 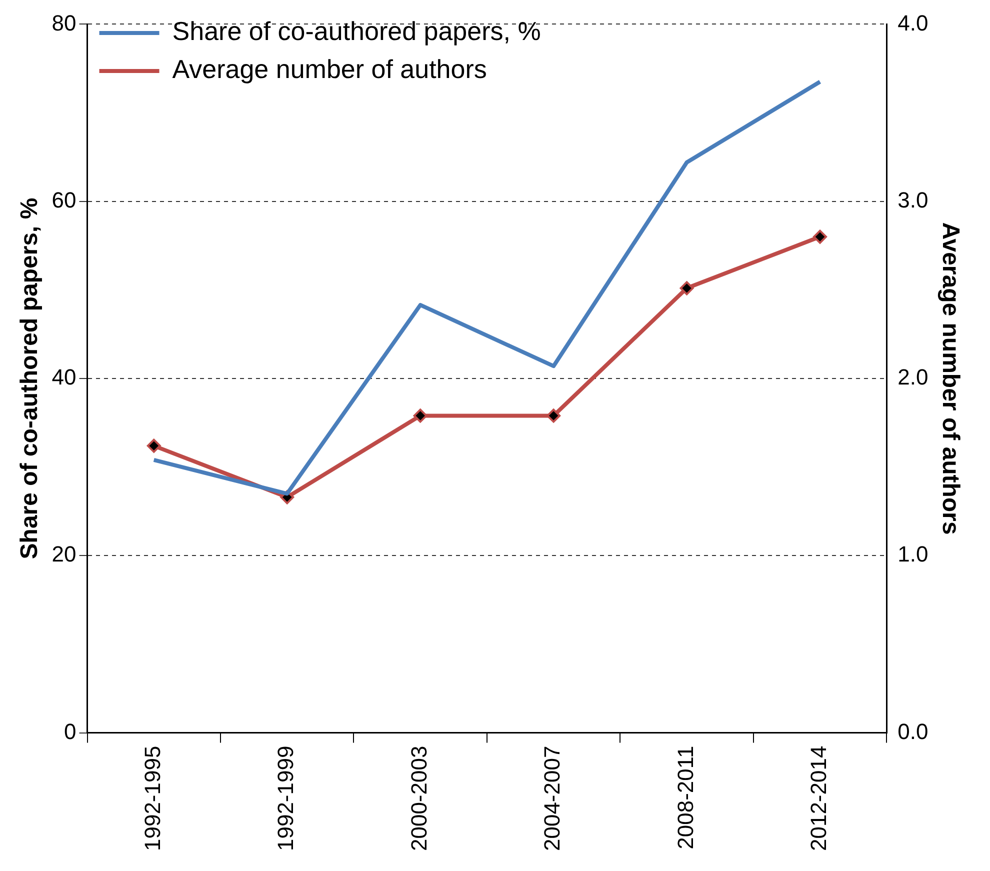 What do you see at coordinates (552, 799) in the screenshot?
I see `x-tick-label: 2004-2007` at bounding box center [552, 799].